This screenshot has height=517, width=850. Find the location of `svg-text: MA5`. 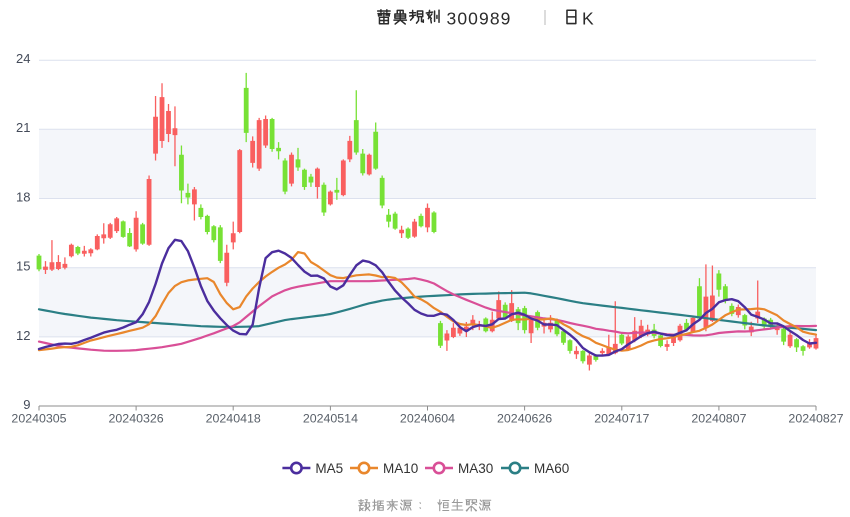

svg-text: MA5 is located at coordinates (329, 468).